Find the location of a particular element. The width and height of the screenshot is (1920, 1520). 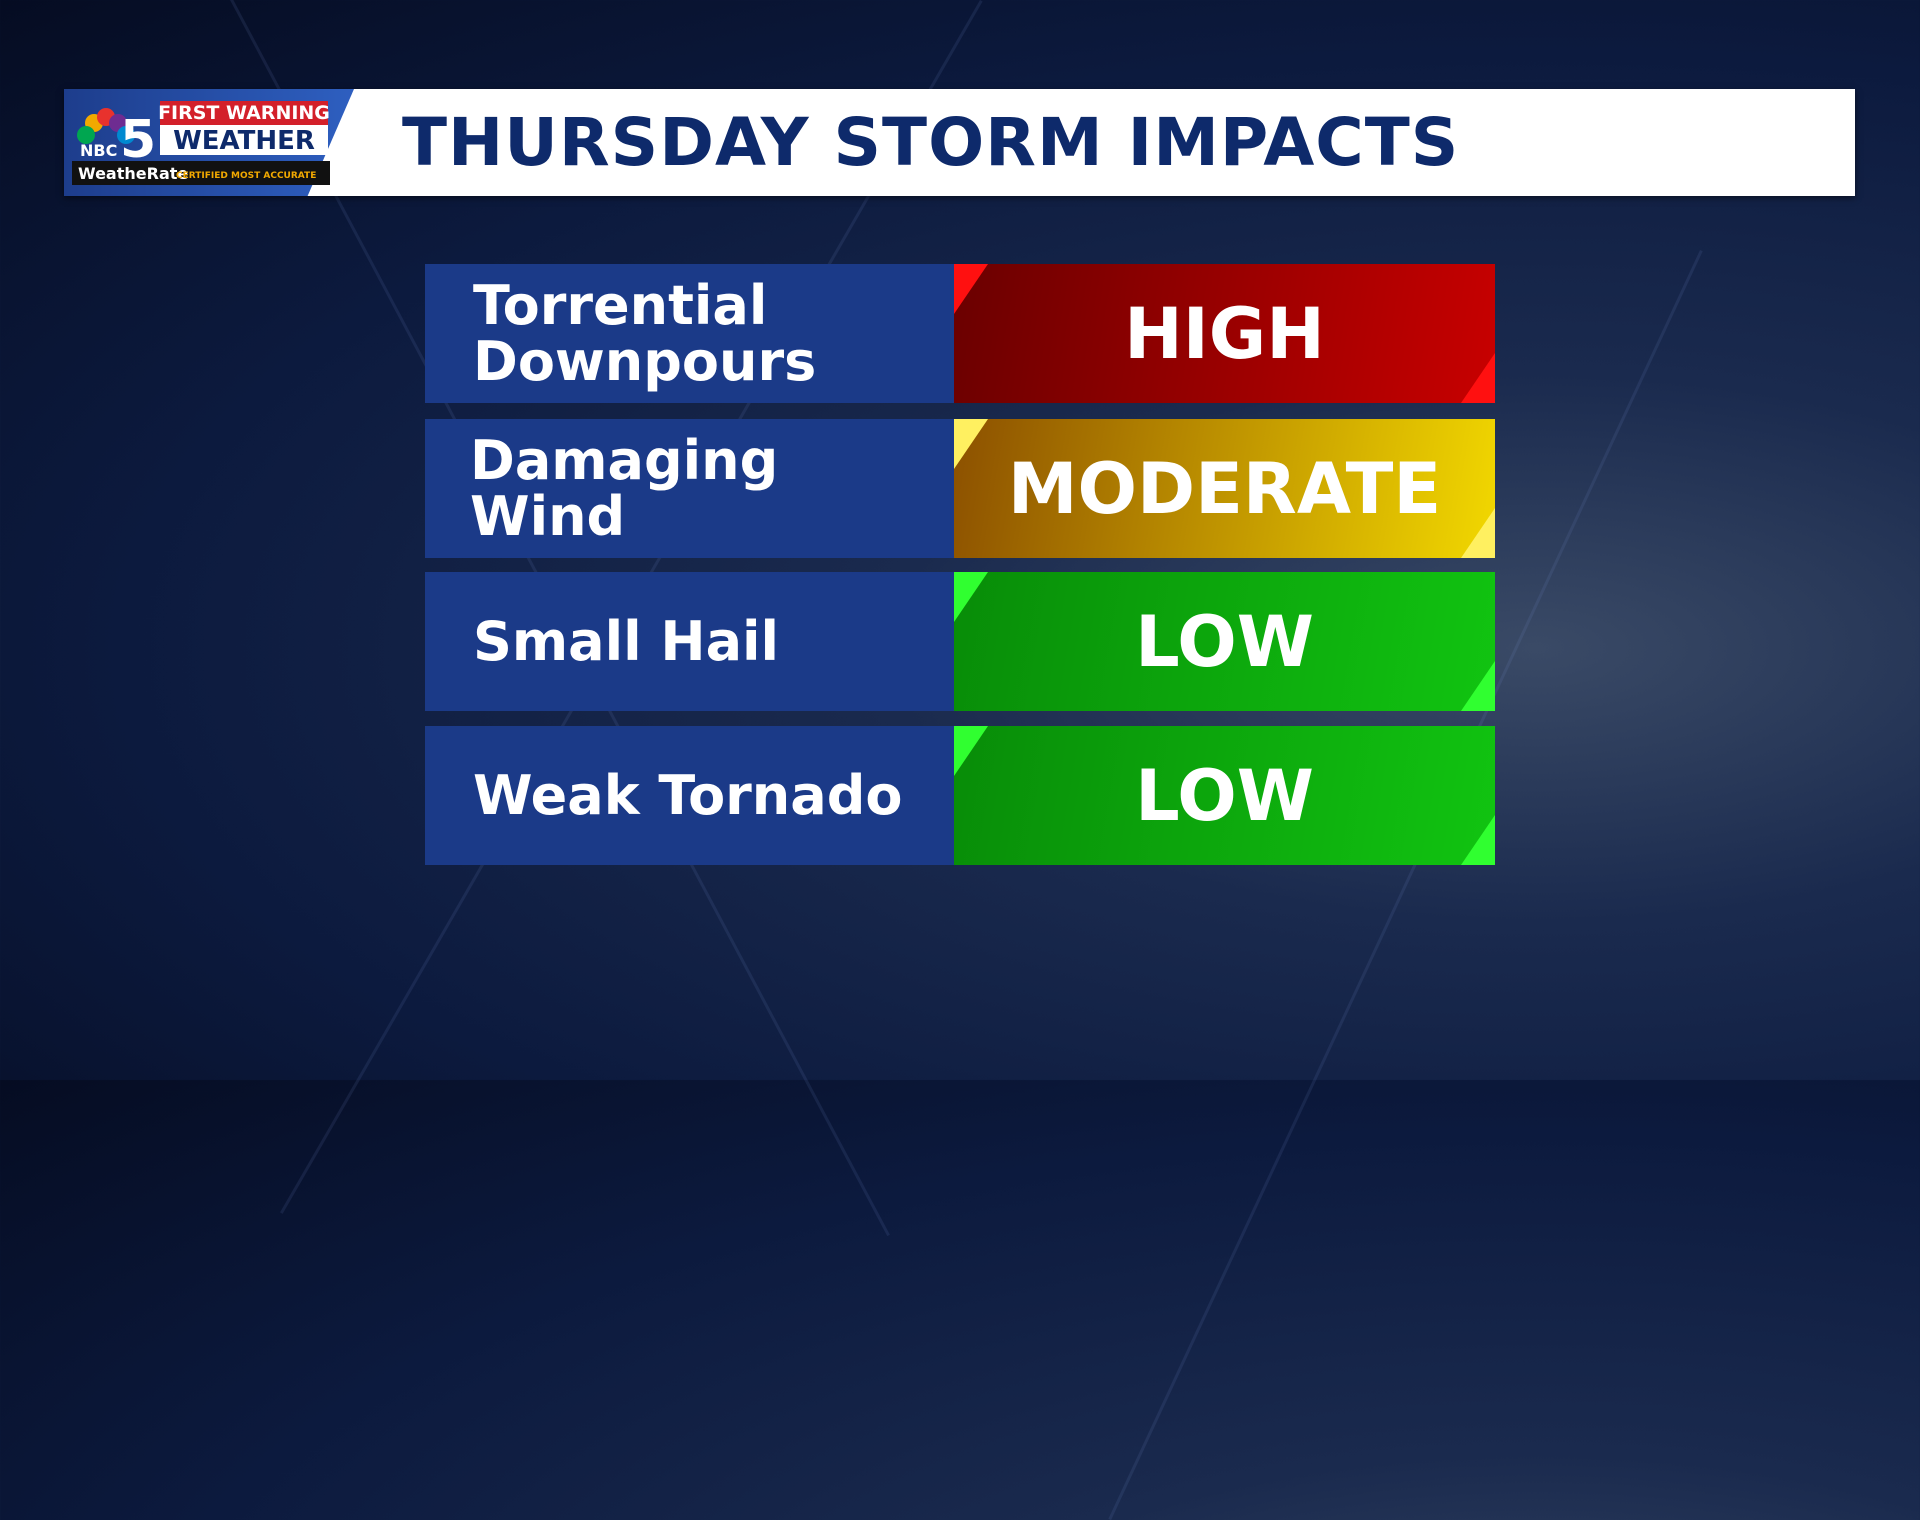

logo-line1: FIRST WARNING is located at coordinates (244, 113).